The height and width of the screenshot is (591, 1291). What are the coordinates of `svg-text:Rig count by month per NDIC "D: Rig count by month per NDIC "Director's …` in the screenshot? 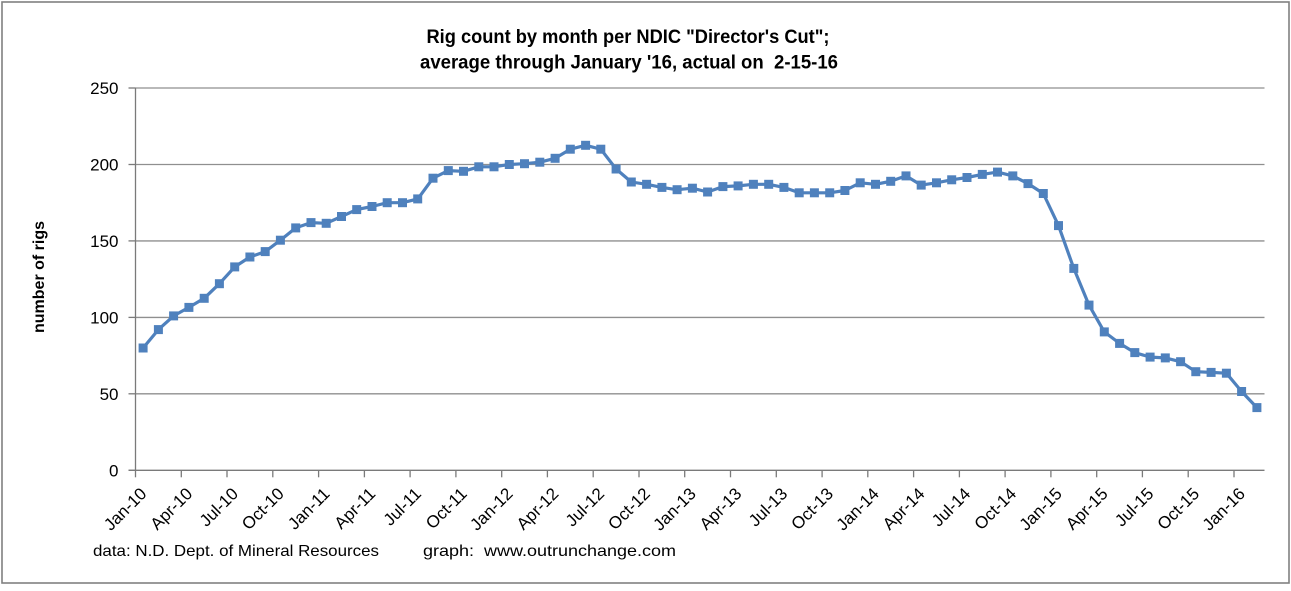 It's located at (628, 37).